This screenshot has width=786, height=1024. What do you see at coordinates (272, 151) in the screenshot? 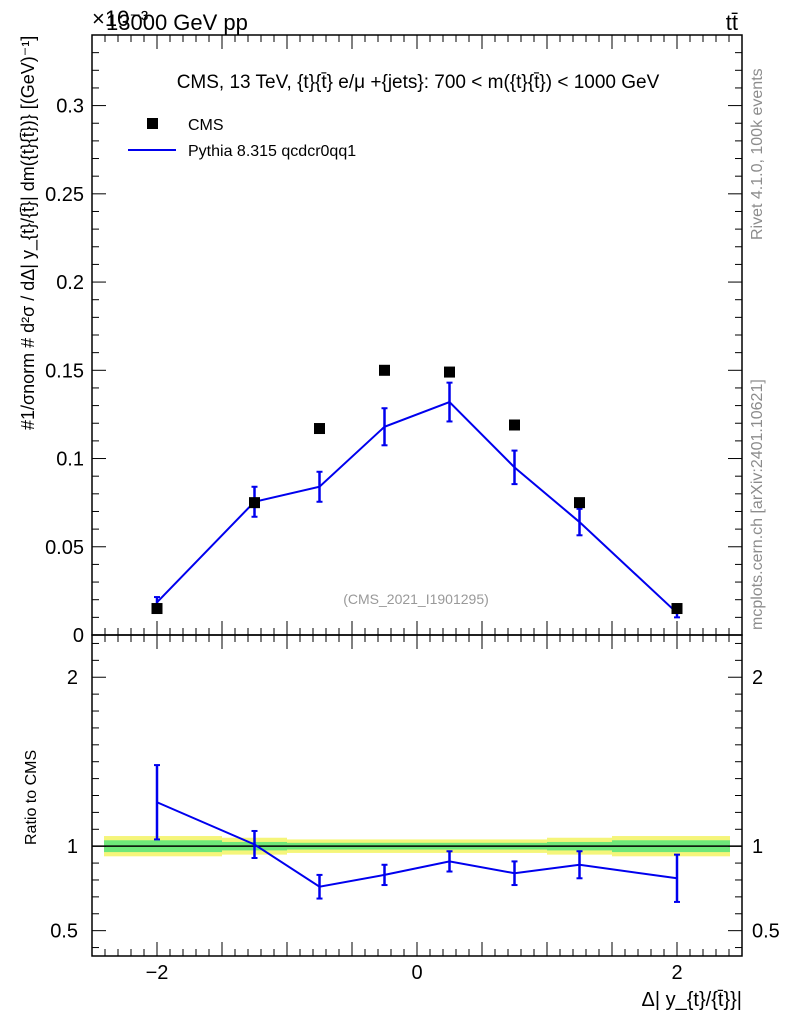
I see `legend-label-pythia: Pythia 8.315 qcdcr0qq1` at bounding box center [272, 151].